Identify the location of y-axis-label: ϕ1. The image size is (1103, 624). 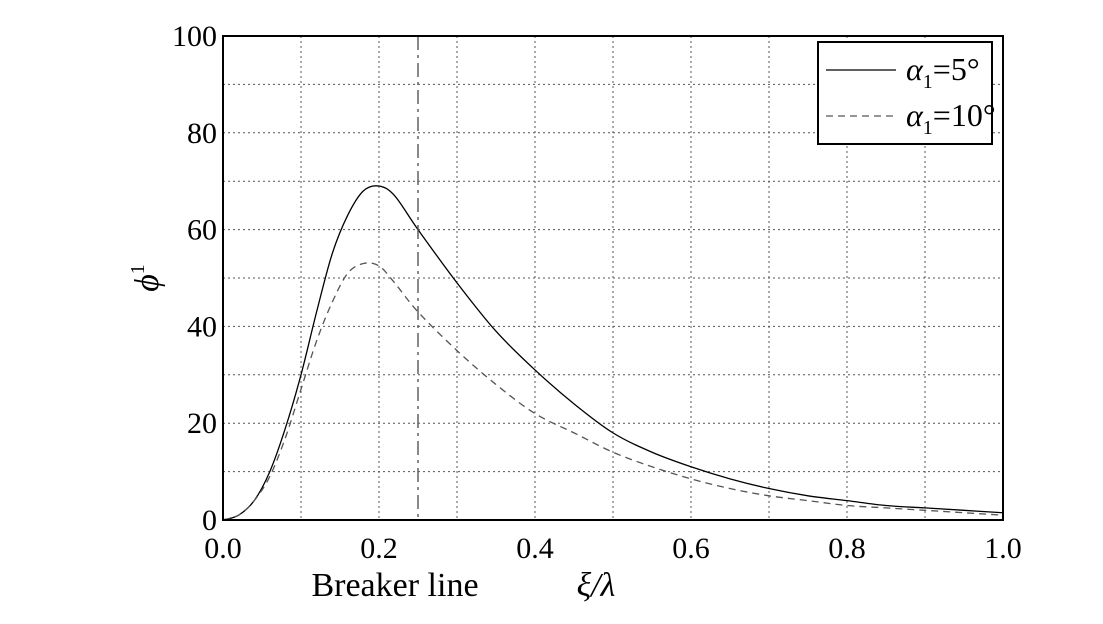
(146, 278).